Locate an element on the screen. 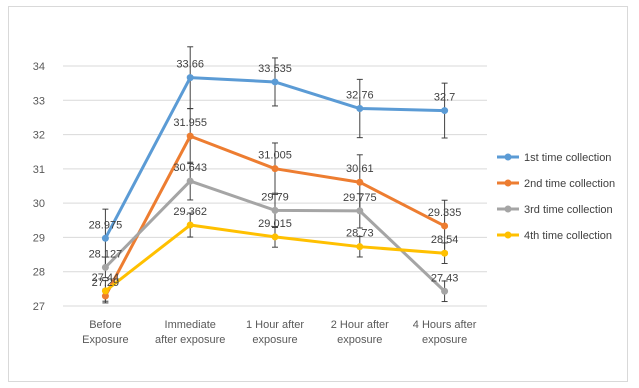 The image size is (639, 388). data-label: 27.44 is located at coordinates (106, 278).